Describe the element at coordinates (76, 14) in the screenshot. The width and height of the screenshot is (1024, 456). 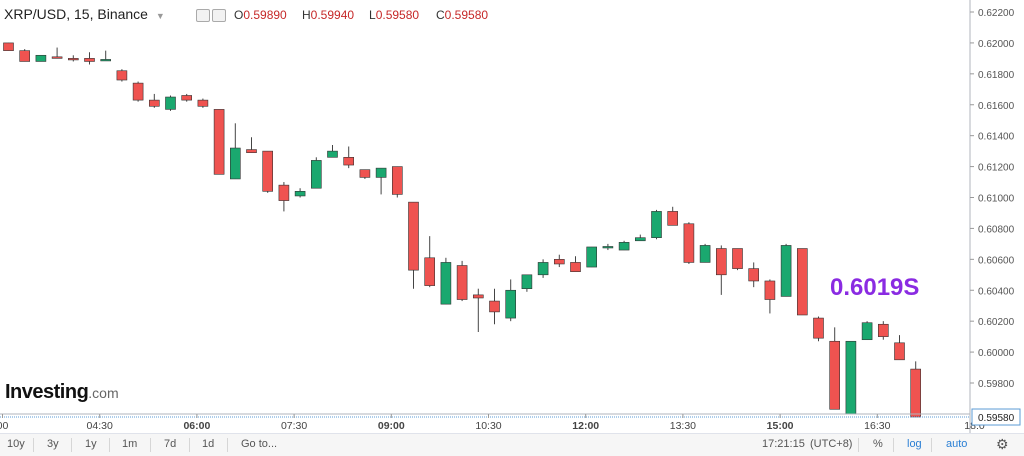
I see `symbol-title: XRP/USD, 15, Binance` at that location.